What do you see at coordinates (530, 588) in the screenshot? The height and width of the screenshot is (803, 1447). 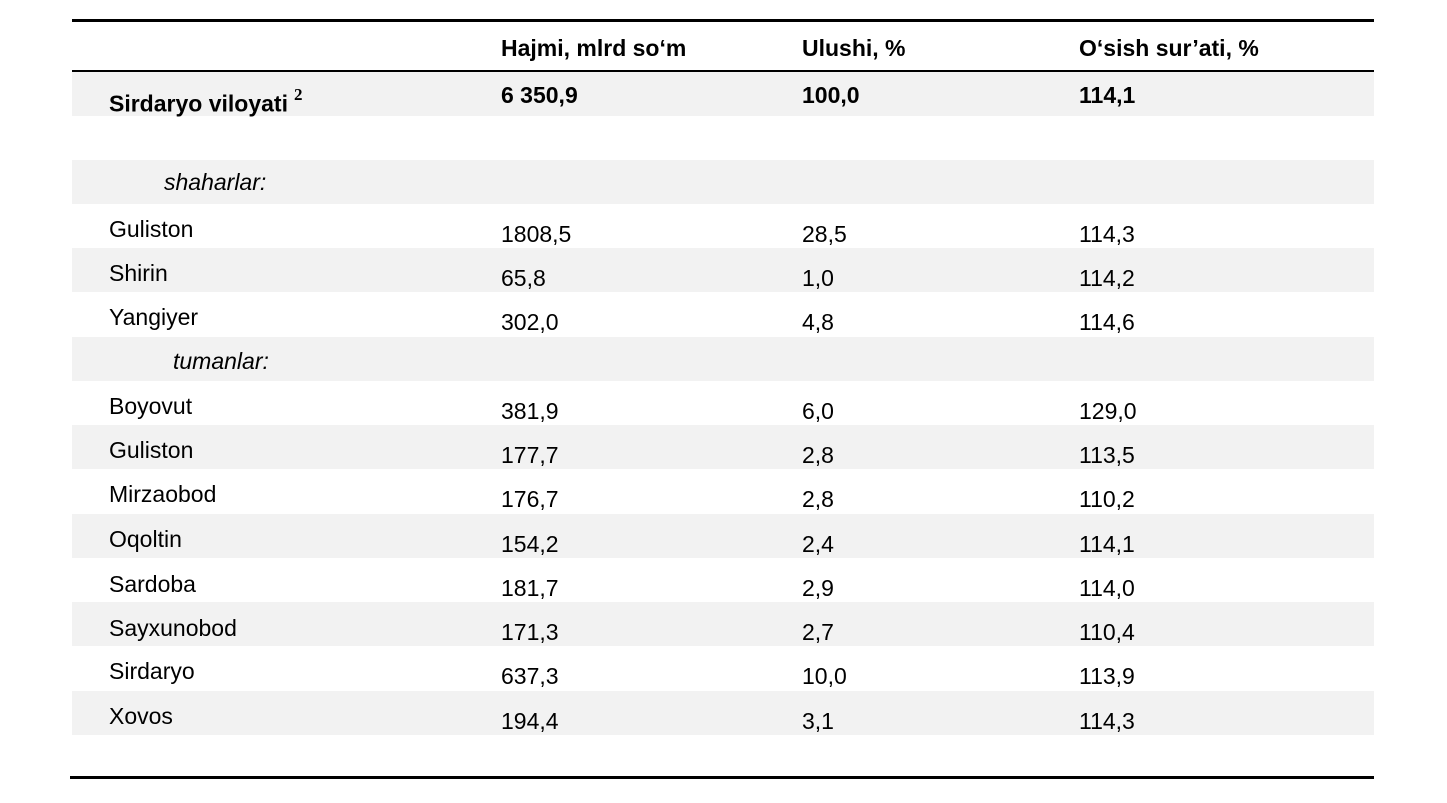 I see `row-volume: 181,7` at bounding box center [530, 588].